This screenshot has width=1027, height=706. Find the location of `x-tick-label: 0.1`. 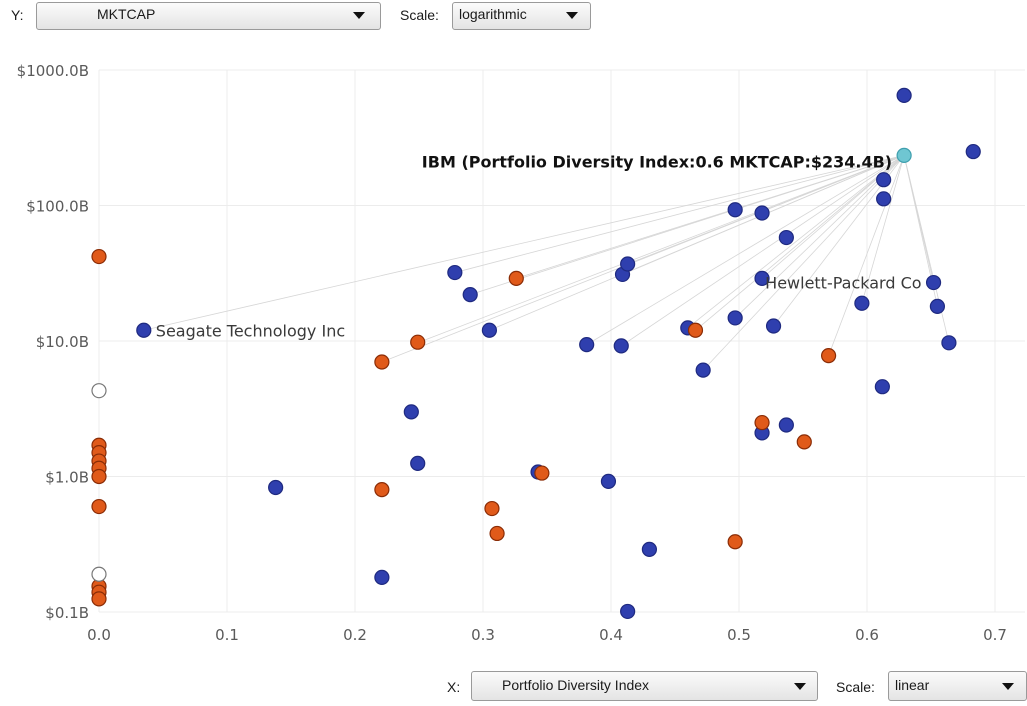

x-tick-label: 0.1 is located at coordinates (227, 635).